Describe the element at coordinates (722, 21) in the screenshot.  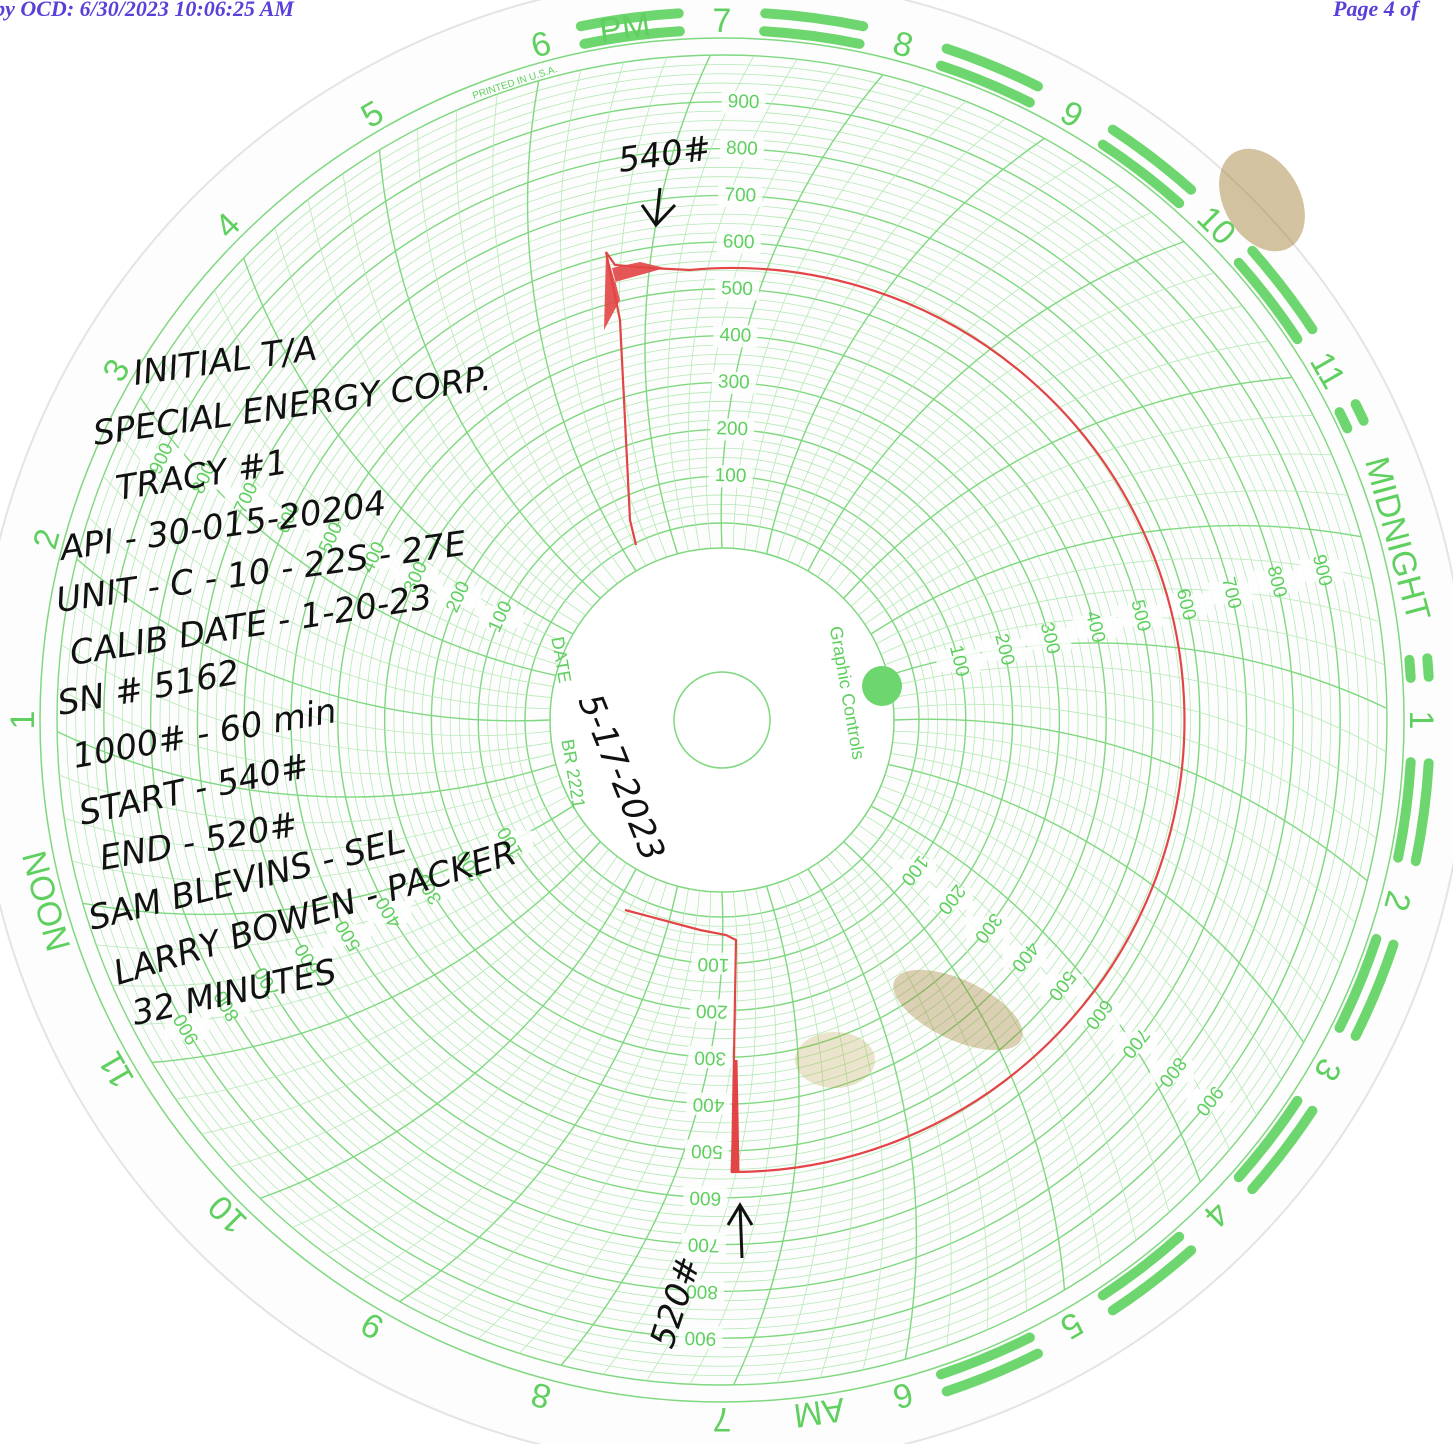
I see `hour-label: 7` at that location.